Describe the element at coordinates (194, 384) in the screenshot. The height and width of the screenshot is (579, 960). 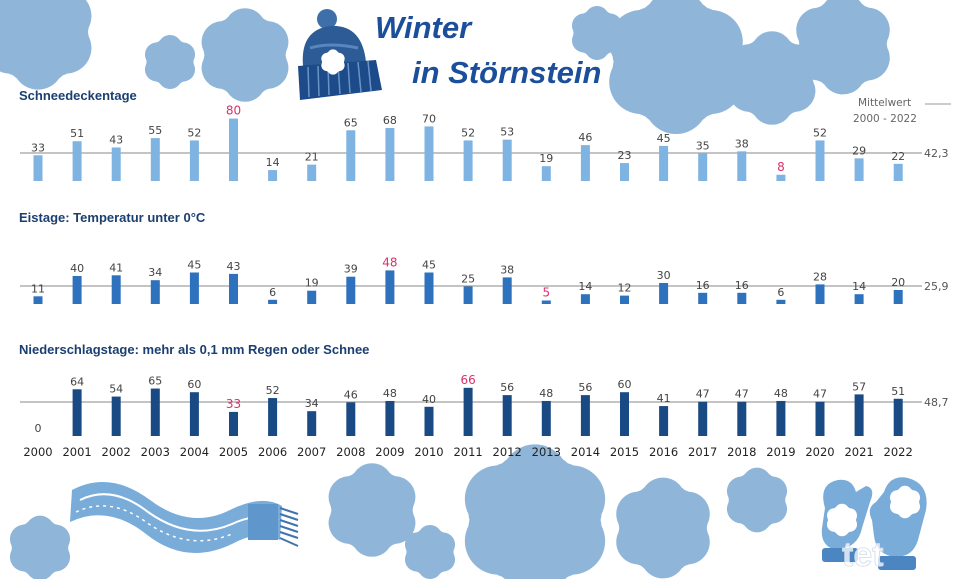
I see `data-label-2004: 60` at that location.